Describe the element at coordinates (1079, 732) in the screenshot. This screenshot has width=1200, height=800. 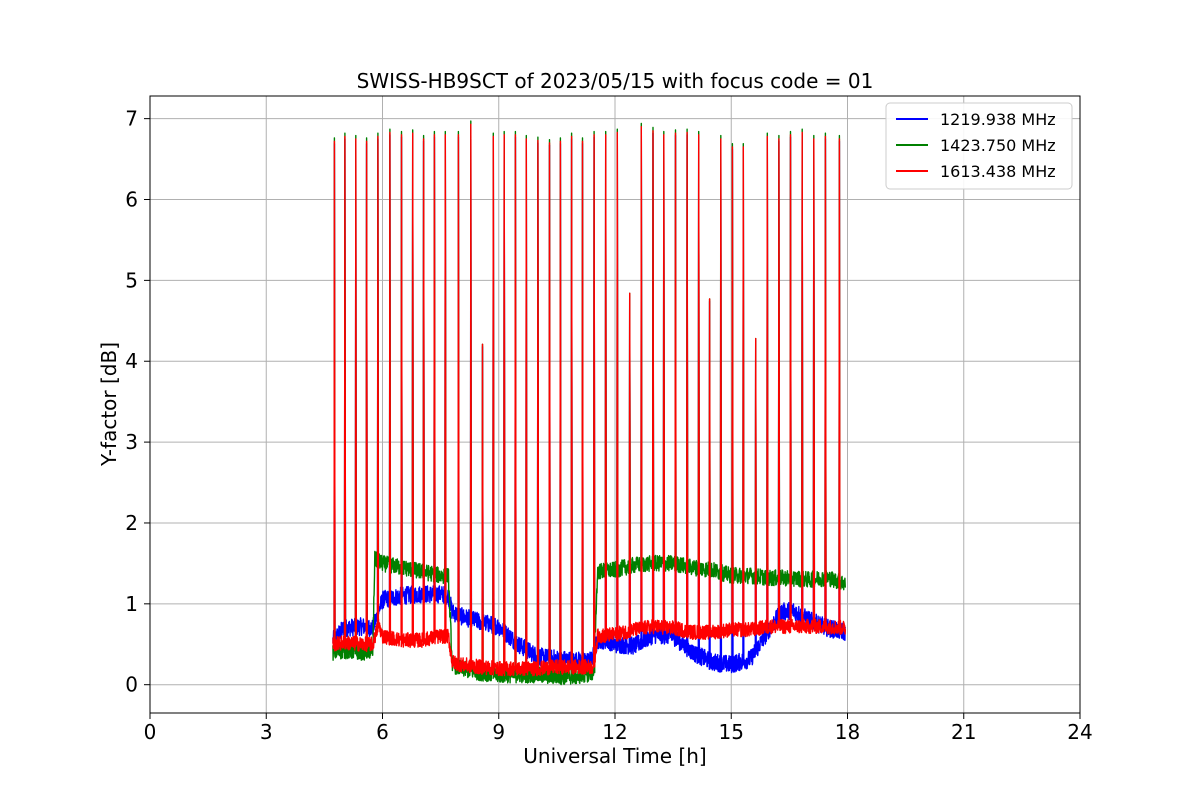
I see `x-tick-label: 24` at that location.